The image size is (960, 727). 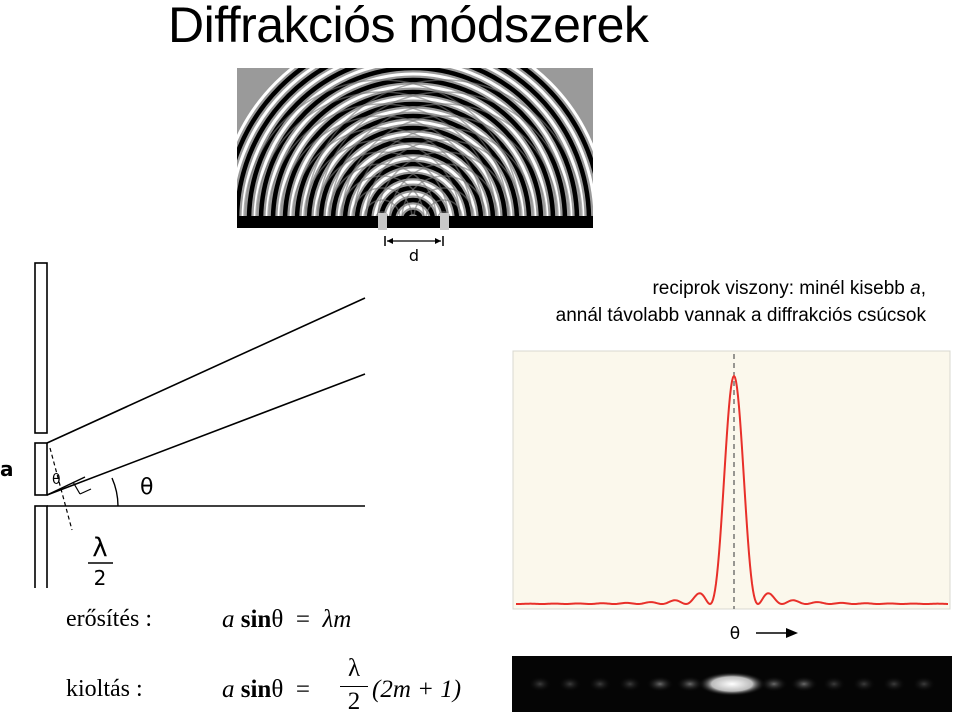 What do you see at coordinates (789, 288) in the screenshot?
I see `caption-line-1: reciprok viszony: minél kisebb a,` at bounding box center [789, 288].